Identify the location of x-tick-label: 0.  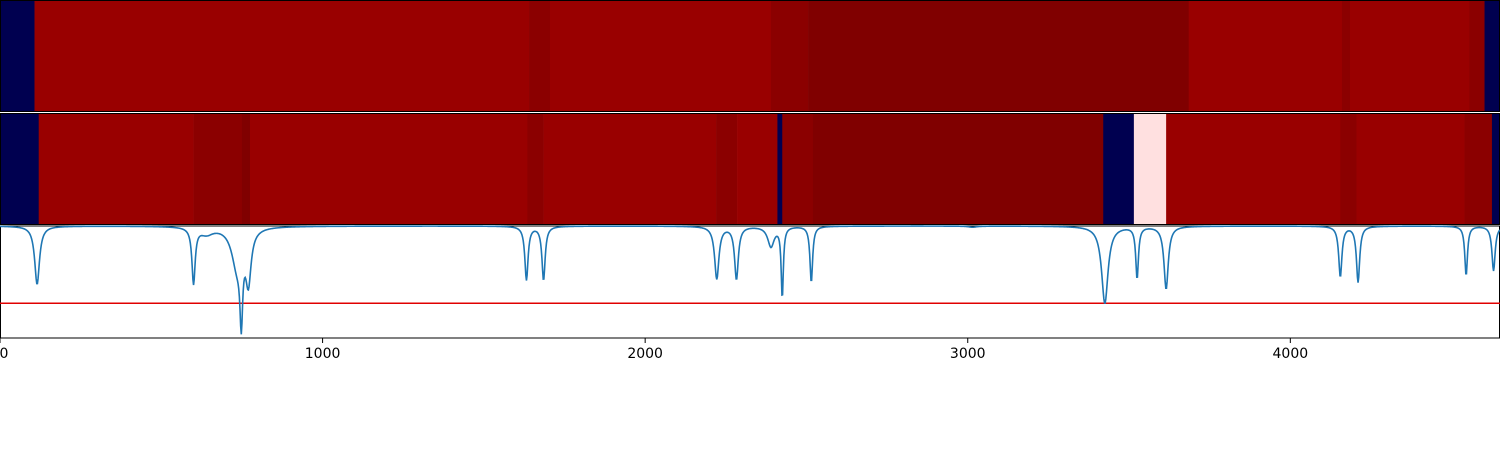
(4, 354).